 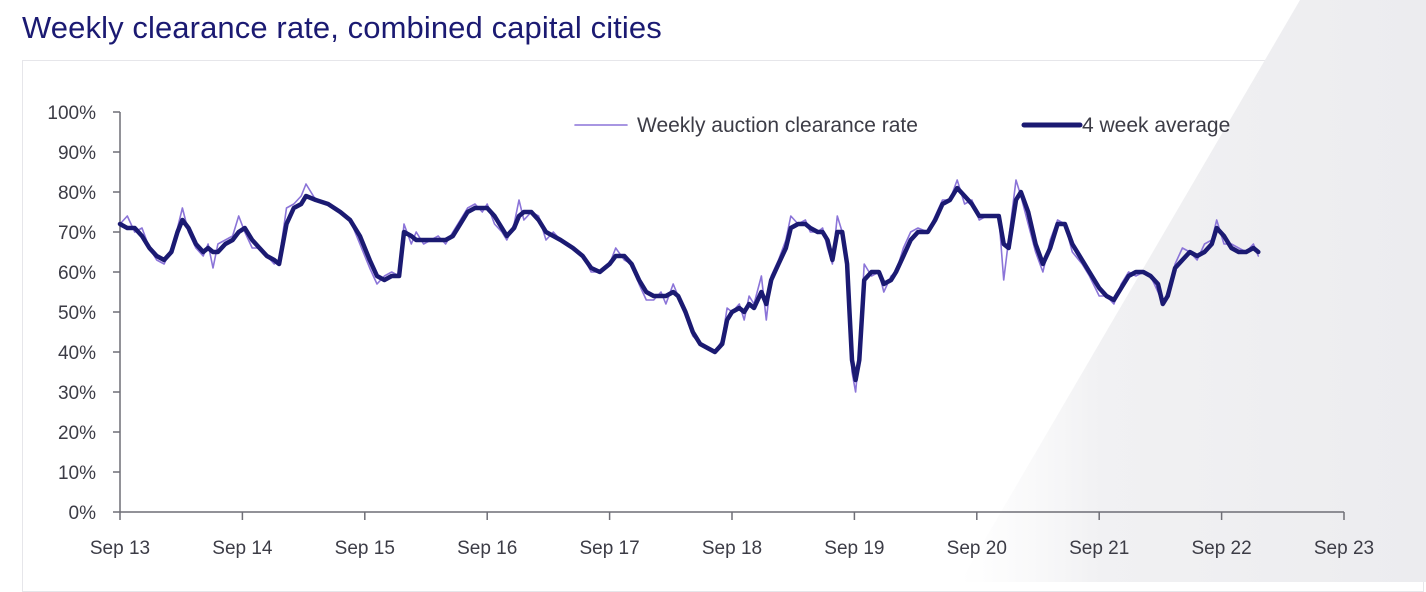 What do you see at coordinates (977, 548) in the screenshot?
I see `x-tick-label: Sep 20` at bounding box center [977, 548].